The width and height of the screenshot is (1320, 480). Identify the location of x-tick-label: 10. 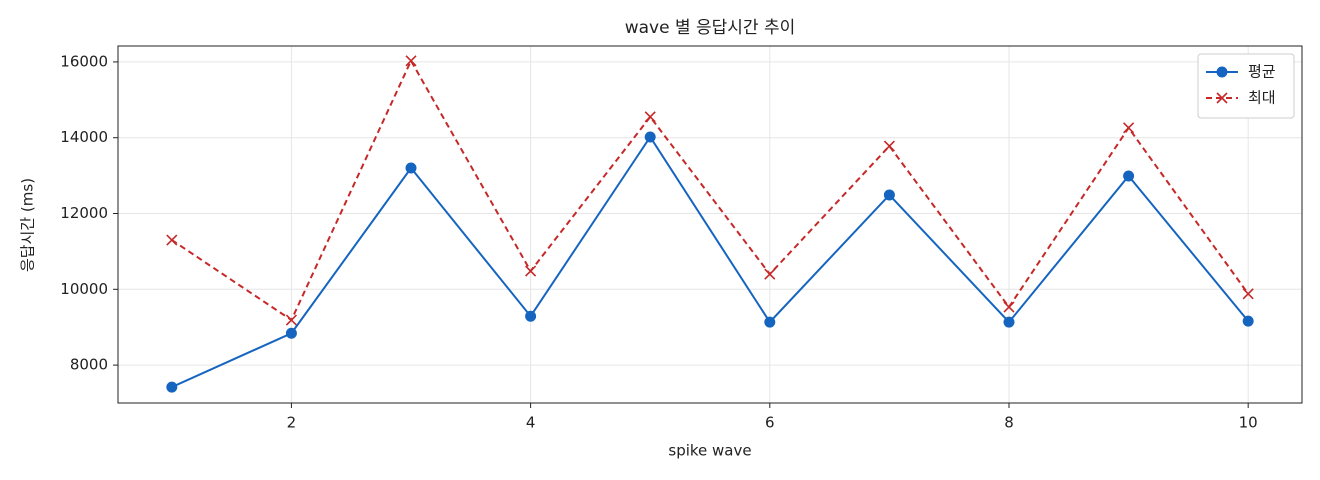
(1248, 423).